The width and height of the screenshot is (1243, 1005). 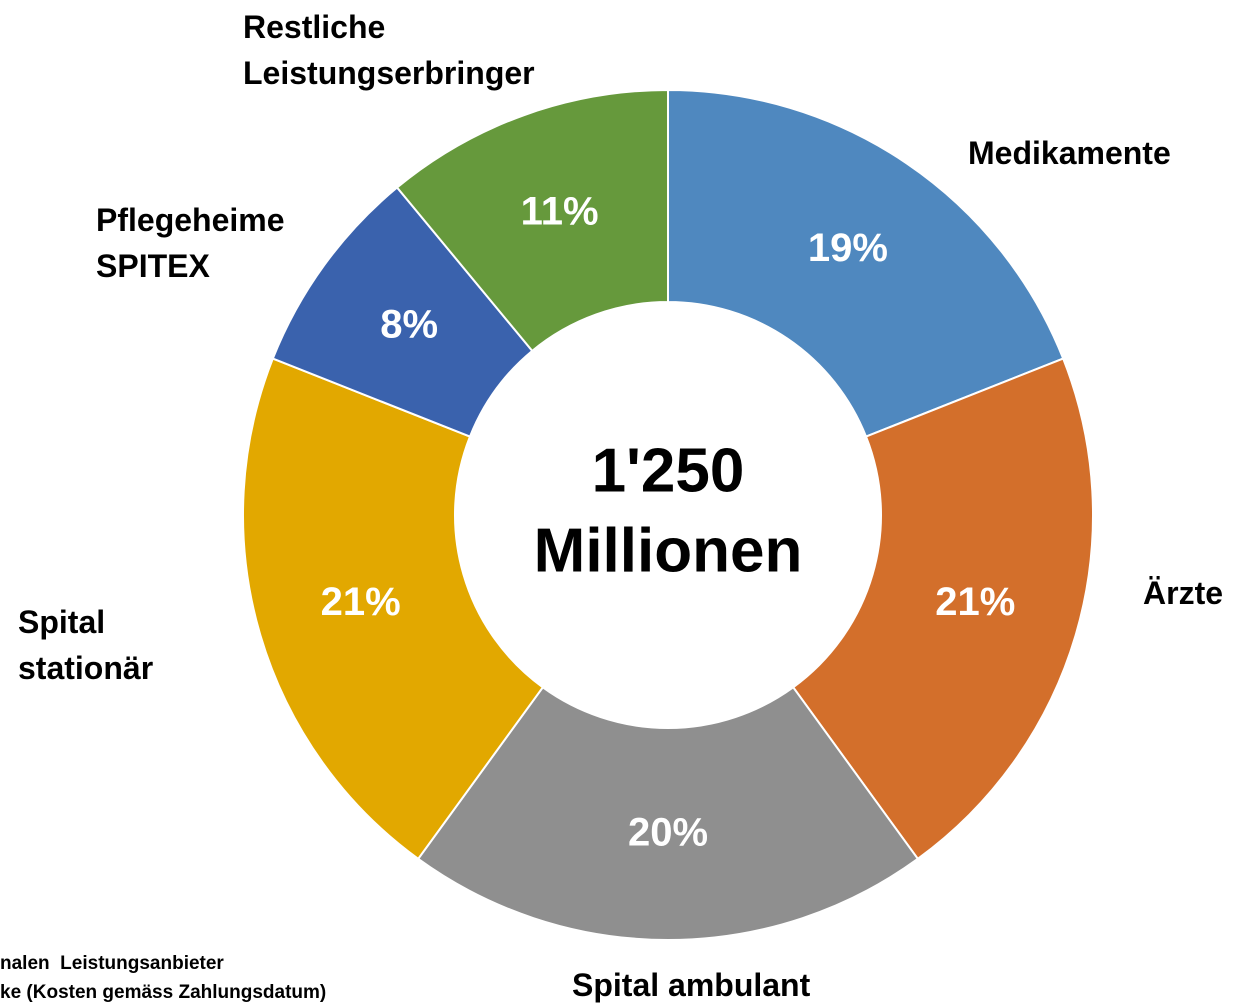 What do you see at coordinates (560, 211) in the screenshot?
I see `data-label: 11%` at bounding box center [560, 211].